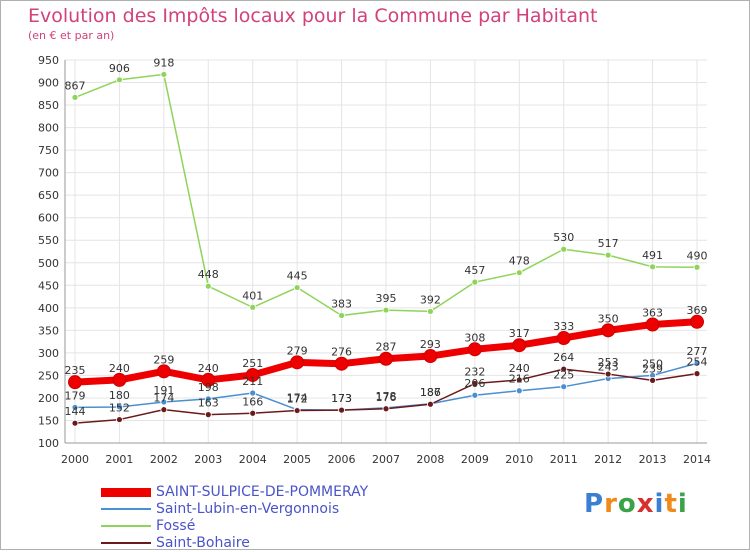 This screenshot has width=750, height=552. I want to click on x-tick-label: 2012, so click(608, 459).